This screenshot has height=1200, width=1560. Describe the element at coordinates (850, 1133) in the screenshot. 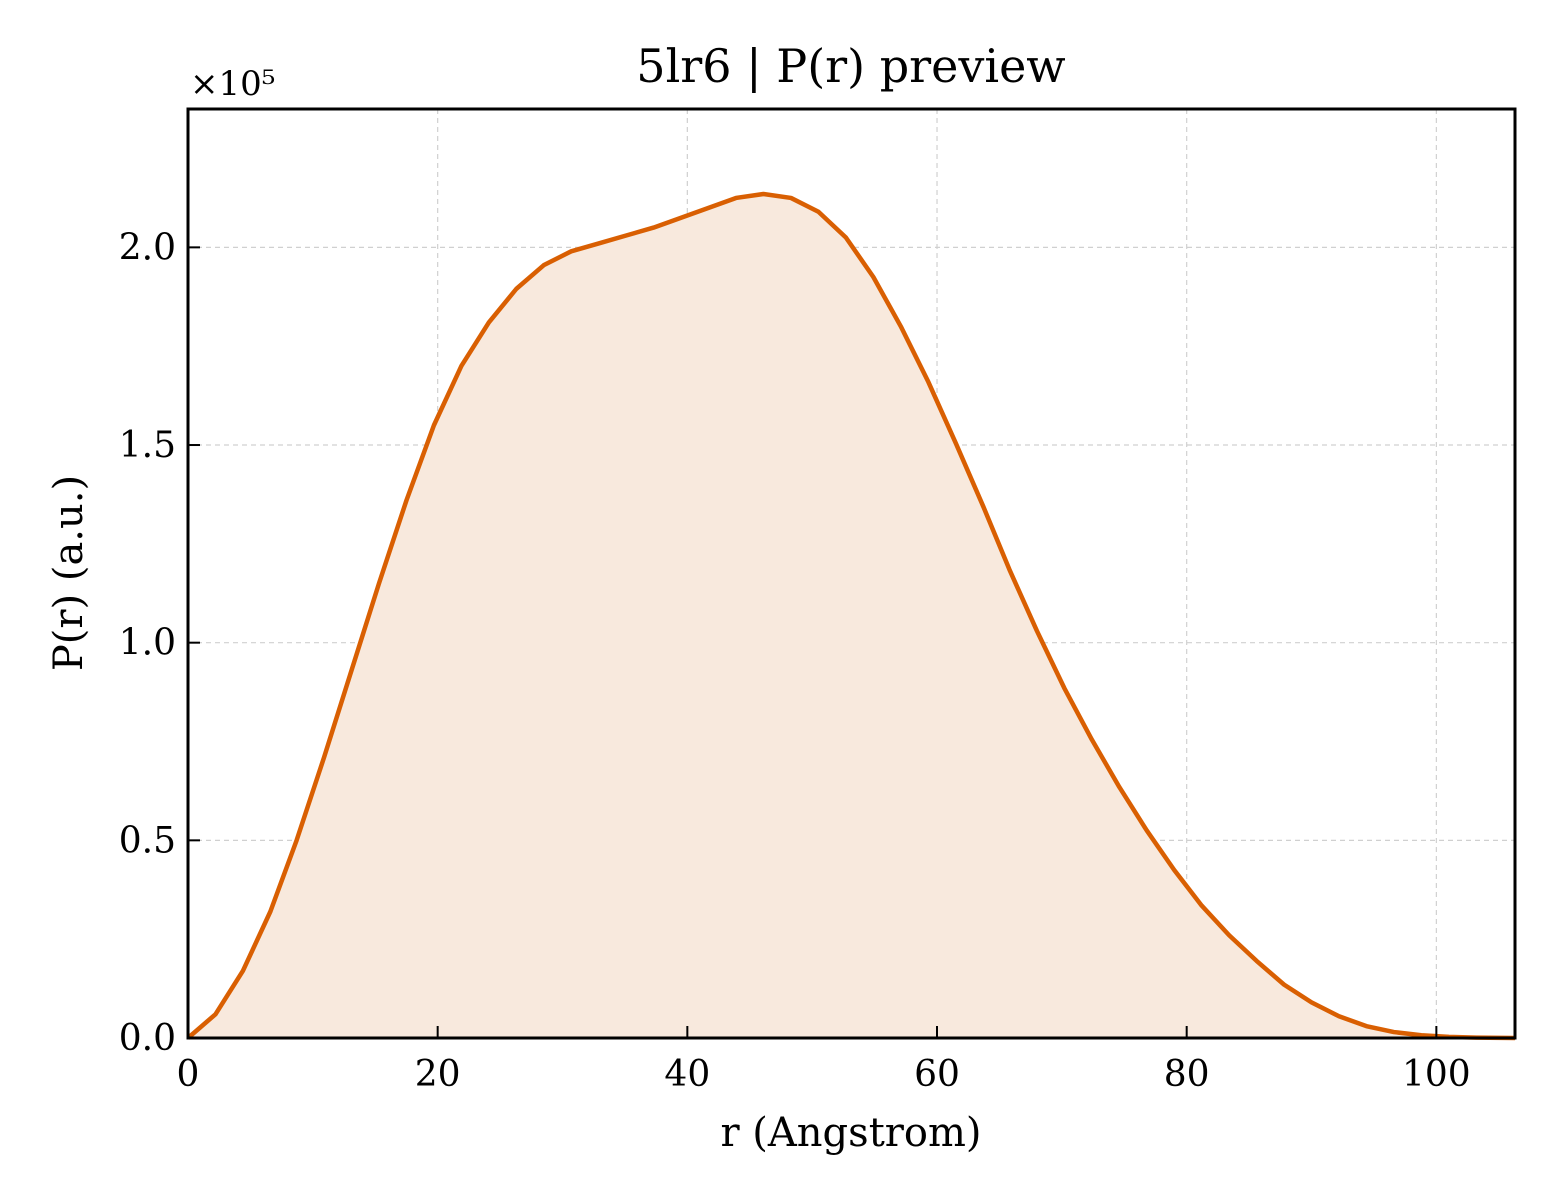

I see `x-axis-label: r (Angstrom)` at that location.